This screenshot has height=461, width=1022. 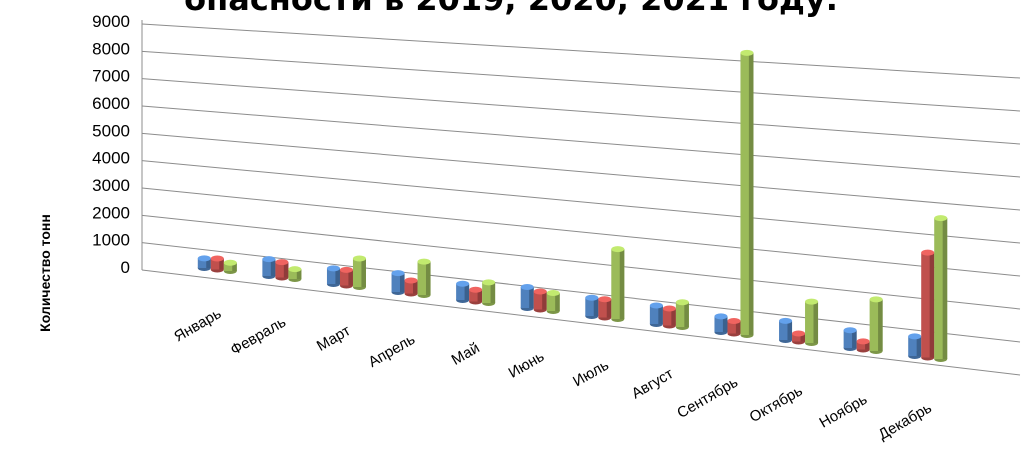 What do you see at coordinates (111, 76) in the screenshot?
I see `y-tick-label: 7000` at bounding box center [111, 76].